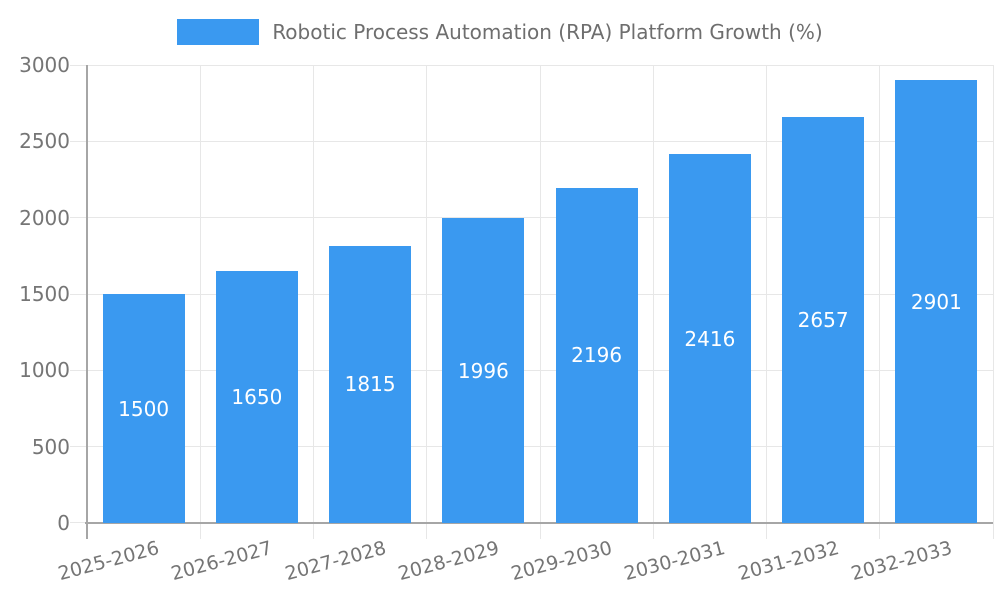 Image resolution: width=1000 pixels, height=600 pixels. What do you see at coordinates (108, 561) in the screenshot?
I see `x-axis-tick-label: 2025-2026` at bounding box center [108, 561].